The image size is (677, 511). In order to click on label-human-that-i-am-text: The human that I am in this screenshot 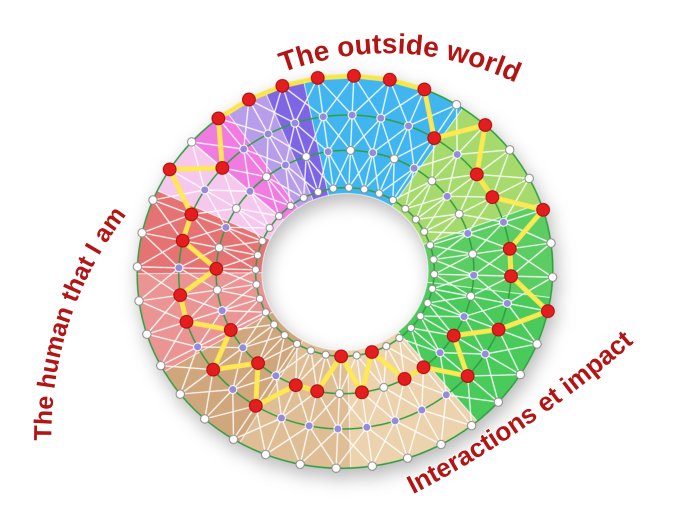, I will do `click(80, 320)`.